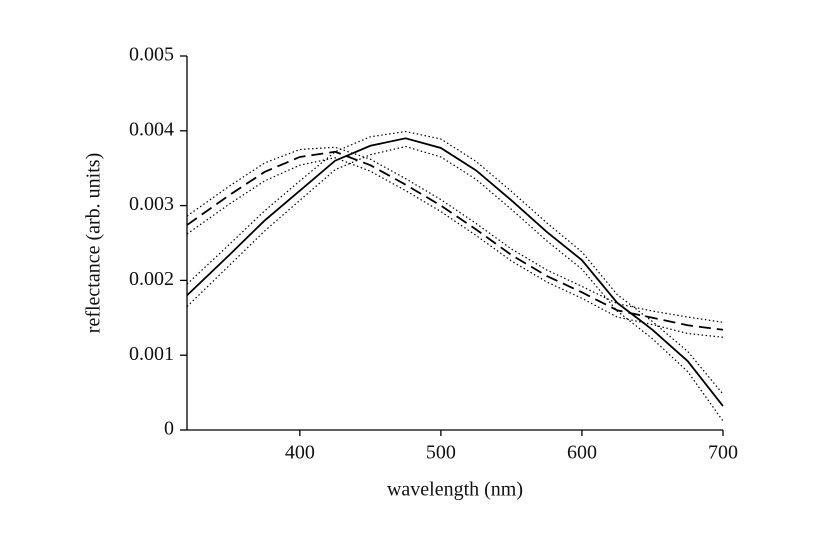 Image resolution: width=820 pixels, height=542 pixels. I want to click on x-tick-label: 700, so click(723, 453).